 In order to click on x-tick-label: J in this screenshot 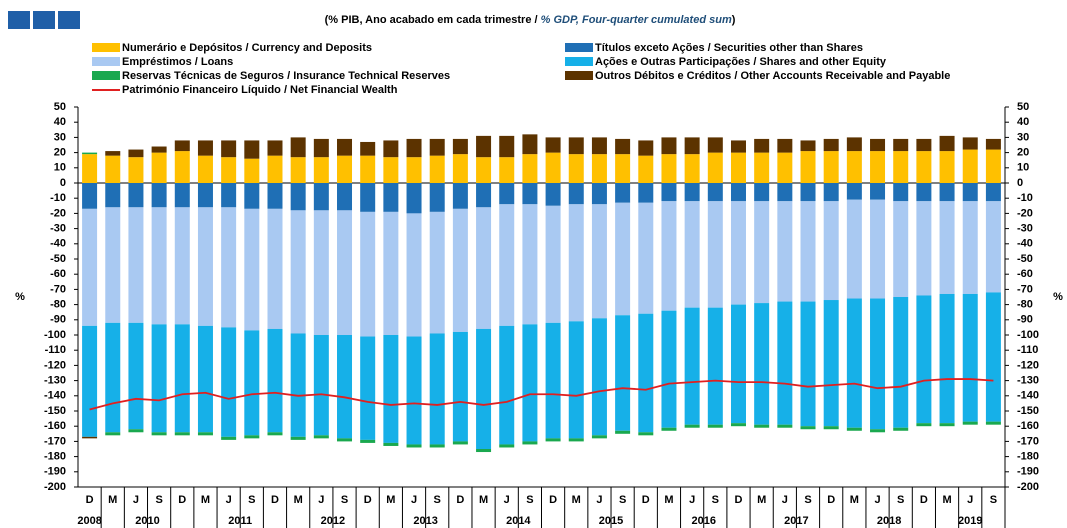, I will do `click(970, 500)`.